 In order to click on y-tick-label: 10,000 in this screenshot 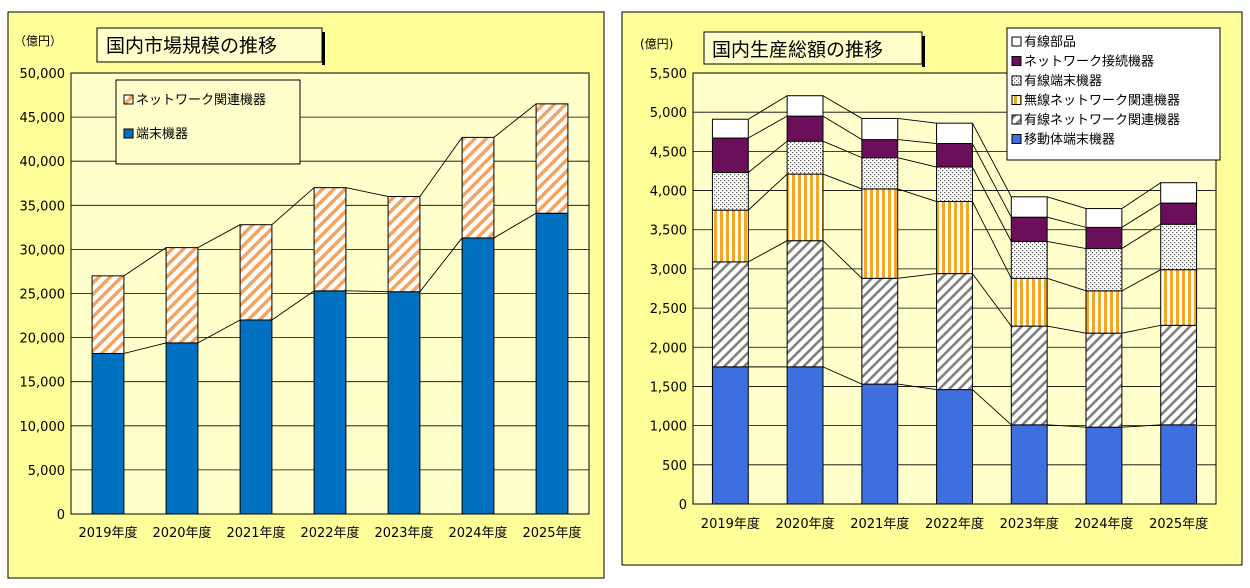, I will do `click(43, 427)`.